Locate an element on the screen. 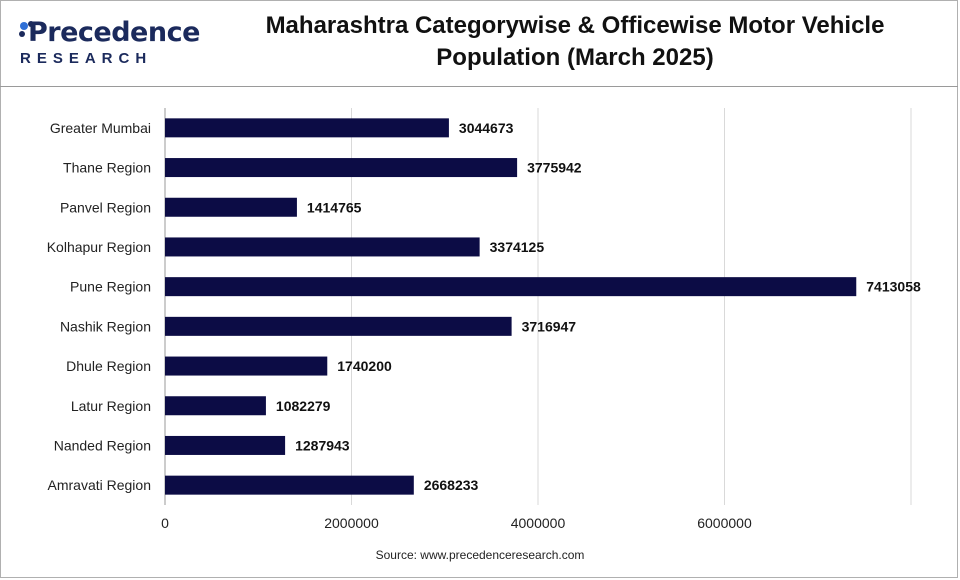 The image size is (960, 580). data-label: 1414765 is located at coordinates (334, 207).